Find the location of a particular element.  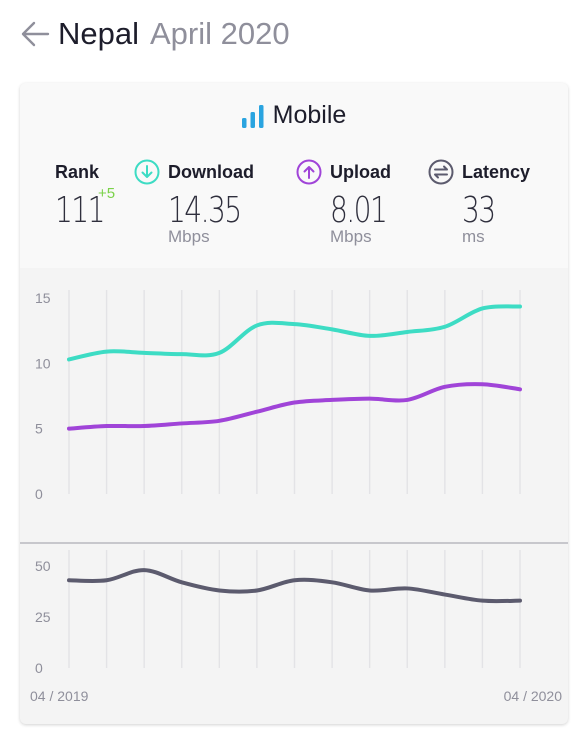

download-arrow-icon is located at coordinates (147, 172).